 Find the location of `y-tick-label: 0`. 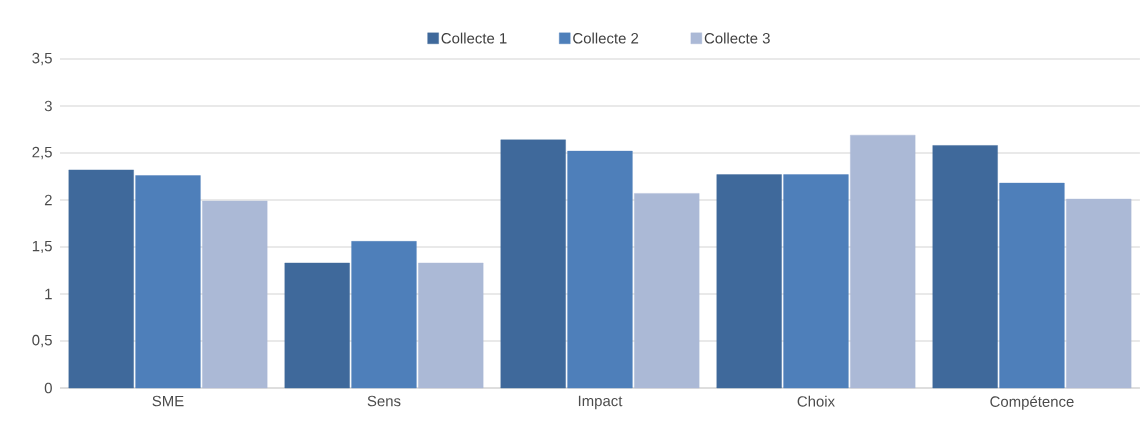

y-tick-label: 0 is located at coordinates (48, 388).